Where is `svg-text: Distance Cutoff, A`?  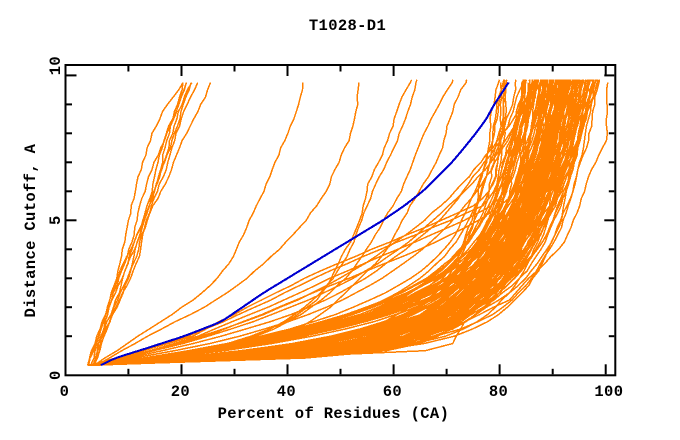
svg-text: Distance Cutoff, A is located at coordinates (31, 230).